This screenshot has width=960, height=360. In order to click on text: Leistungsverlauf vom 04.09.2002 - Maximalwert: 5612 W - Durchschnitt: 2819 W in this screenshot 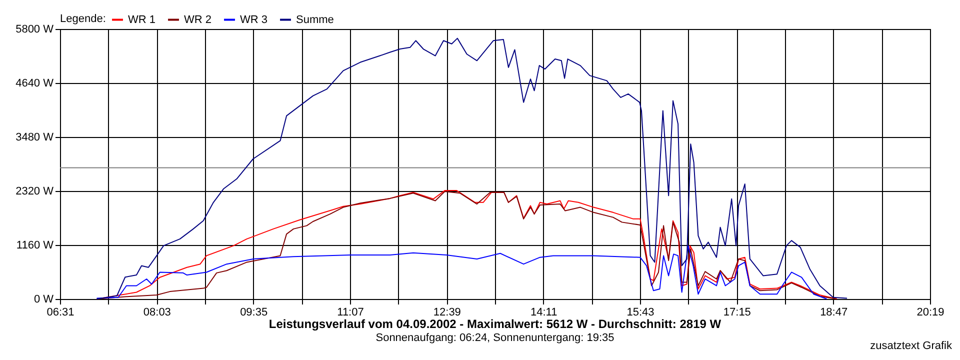, I will do `click(495, 324)`.